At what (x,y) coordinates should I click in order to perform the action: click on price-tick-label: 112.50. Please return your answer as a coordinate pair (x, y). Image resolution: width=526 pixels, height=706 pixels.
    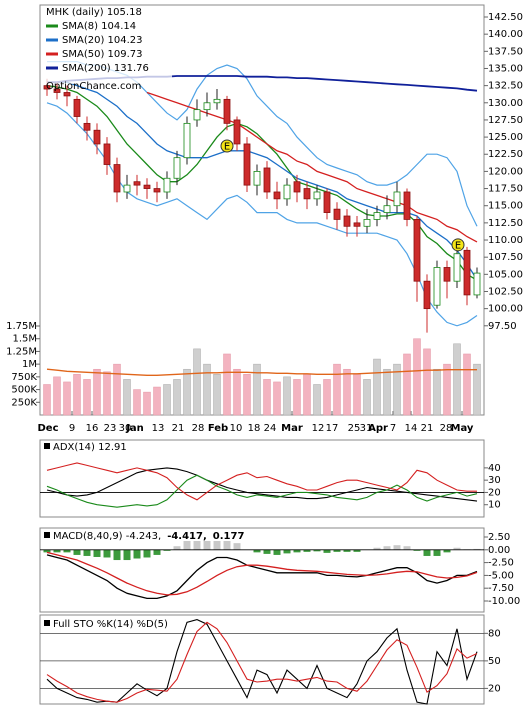
    Looking at the image, I should click on (505, 223).